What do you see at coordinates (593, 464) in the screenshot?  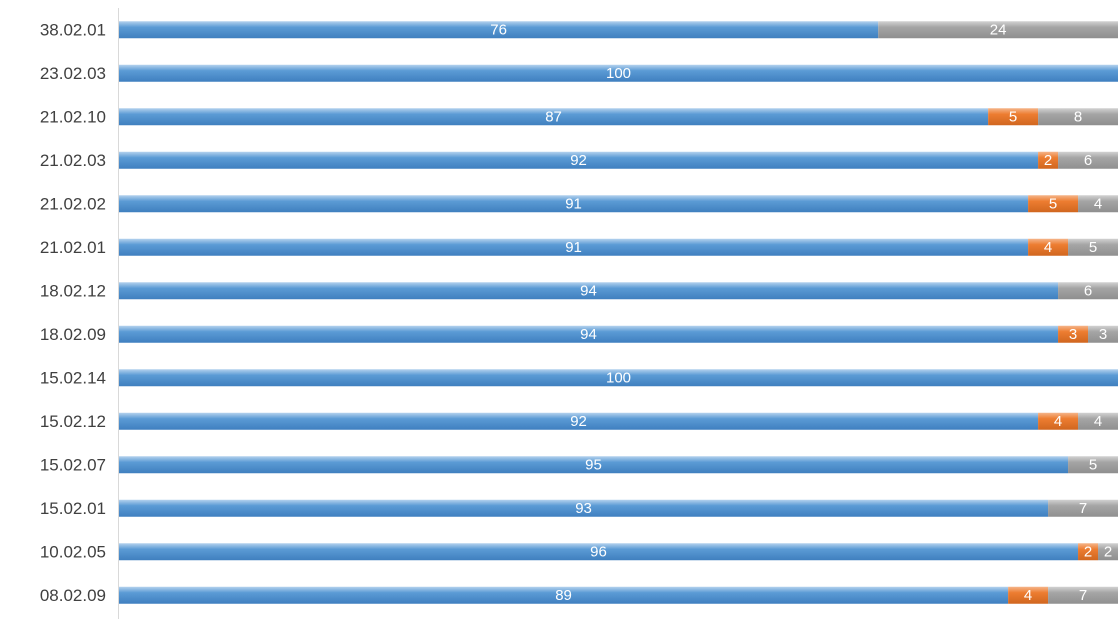 I see `data-label: 95` at bounding box center [593, 464].